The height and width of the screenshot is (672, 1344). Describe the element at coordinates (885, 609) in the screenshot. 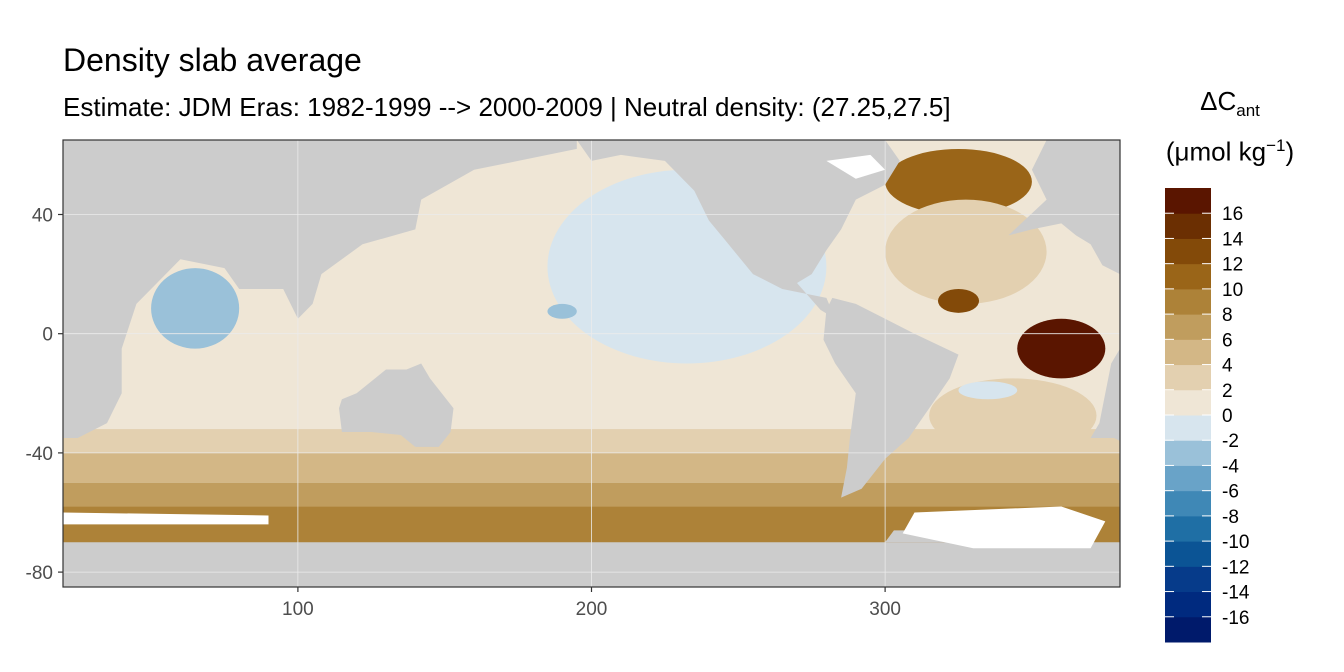

I see `x-tick-label: 300` at that location.